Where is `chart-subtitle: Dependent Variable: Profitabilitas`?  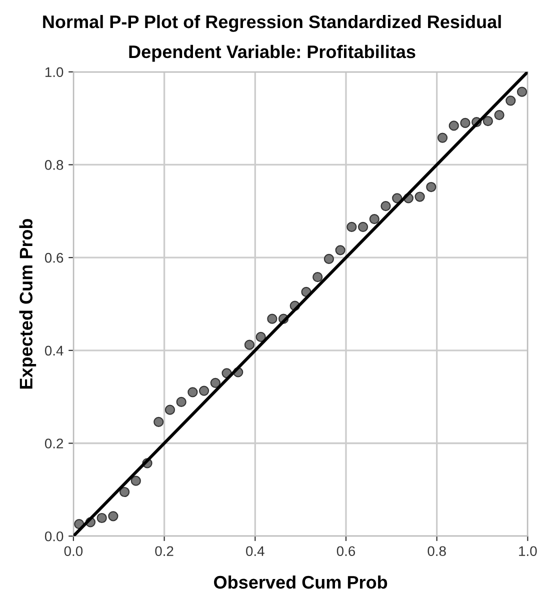
chart-subtitle: Dependent Variable: Profitabilitas is located at coordinates (272, 53).